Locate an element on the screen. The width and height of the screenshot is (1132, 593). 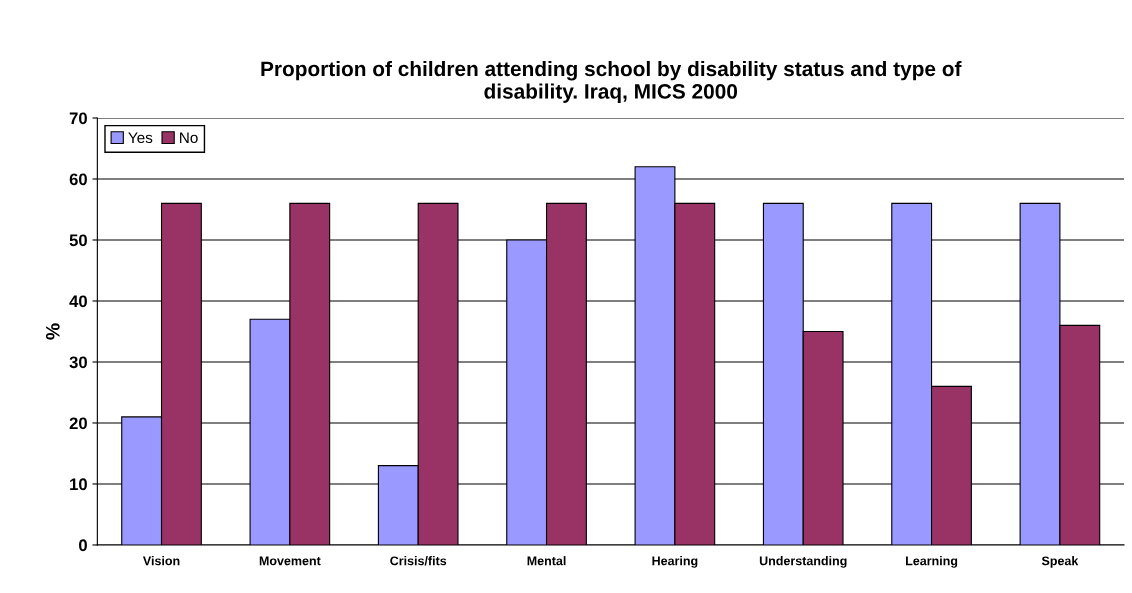
x-tick-label: Movement is located at coordinates (290, 561).